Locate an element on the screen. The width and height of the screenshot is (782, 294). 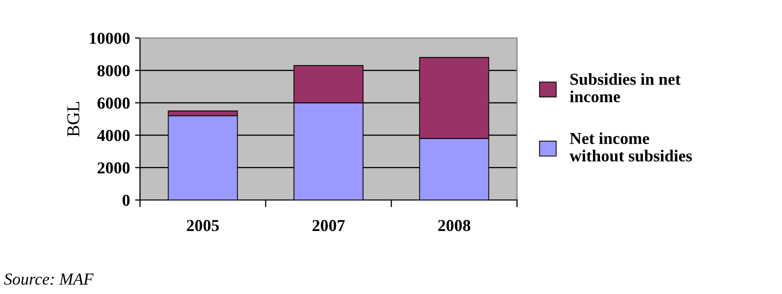
x-tick-label: 2008 is located at coordinates (454, 226).